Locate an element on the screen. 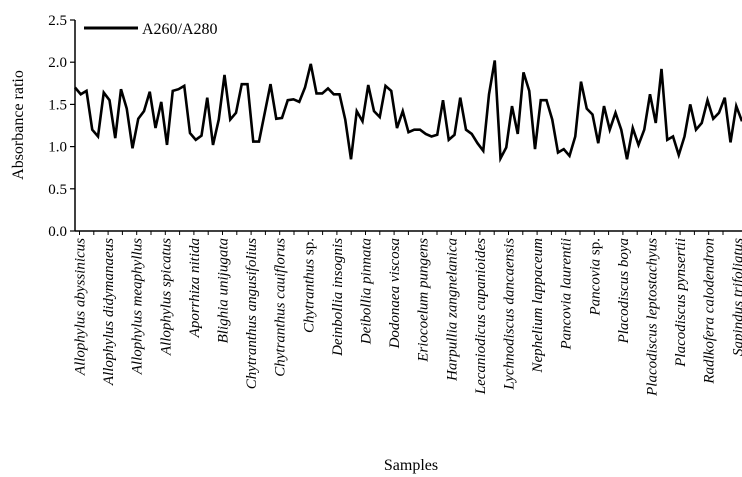 The width and height of the screenshot is (742, 477). legend-label: A260/A280 is located at coordinates (180, 29).